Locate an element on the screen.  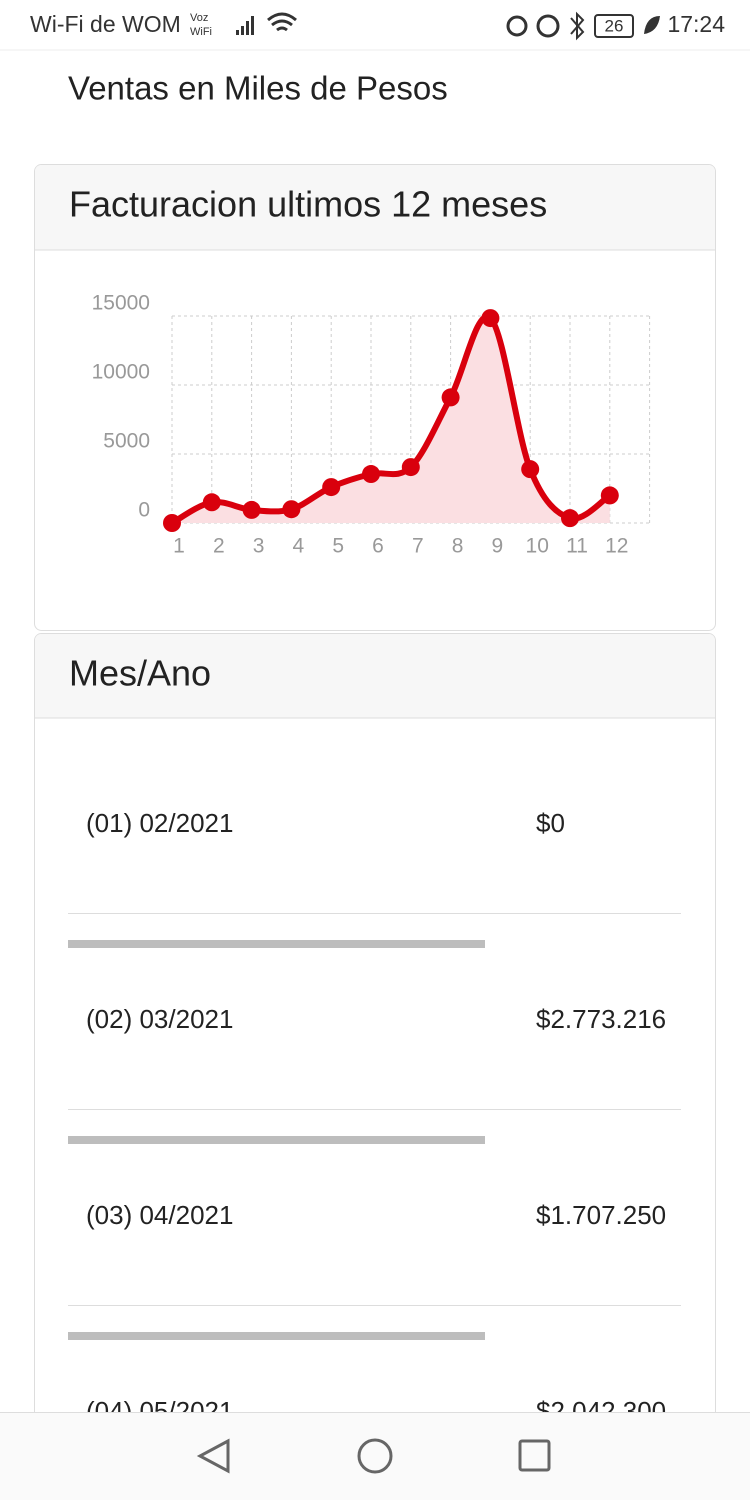
row-label: (02) 03/2021 is located at coordinates (159, 1019).